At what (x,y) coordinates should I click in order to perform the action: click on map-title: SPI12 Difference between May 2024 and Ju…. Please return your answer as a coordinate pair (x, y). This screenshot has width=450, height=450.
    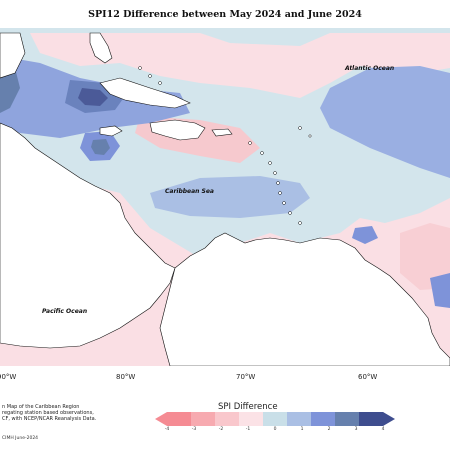
    Looking at the image, I should click on (225, 14).